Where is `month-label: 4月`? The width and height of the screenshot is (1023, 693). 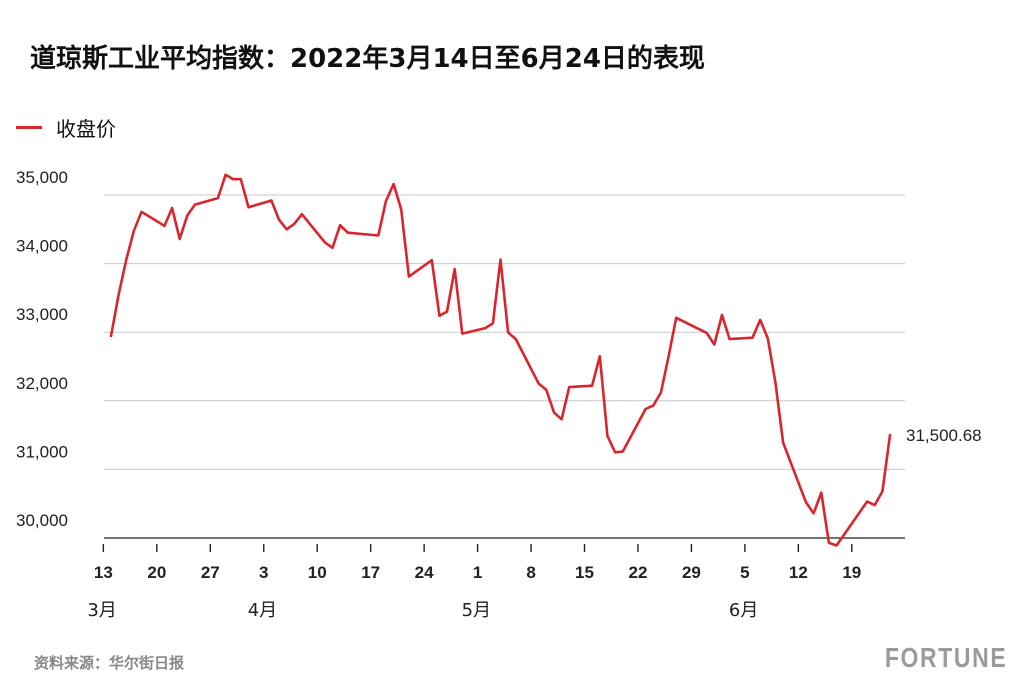 month-label: 4月 is located at coordinates (262, 610).